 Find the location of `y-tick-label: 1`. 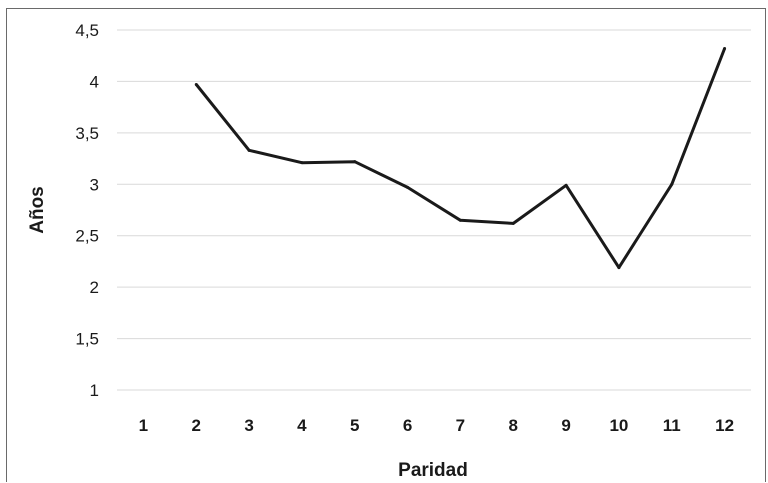

y-tick-label: 1 is located at coordinates (94, 390).